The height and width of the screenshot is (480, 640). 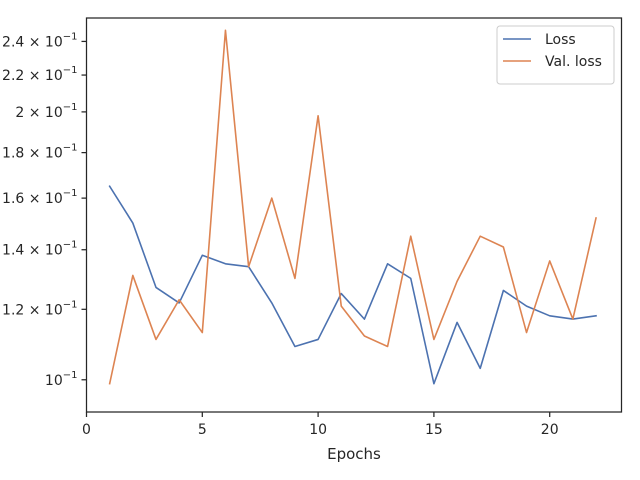 I want to click on legend: Loss Val. loss, so click(x=555, y=55).